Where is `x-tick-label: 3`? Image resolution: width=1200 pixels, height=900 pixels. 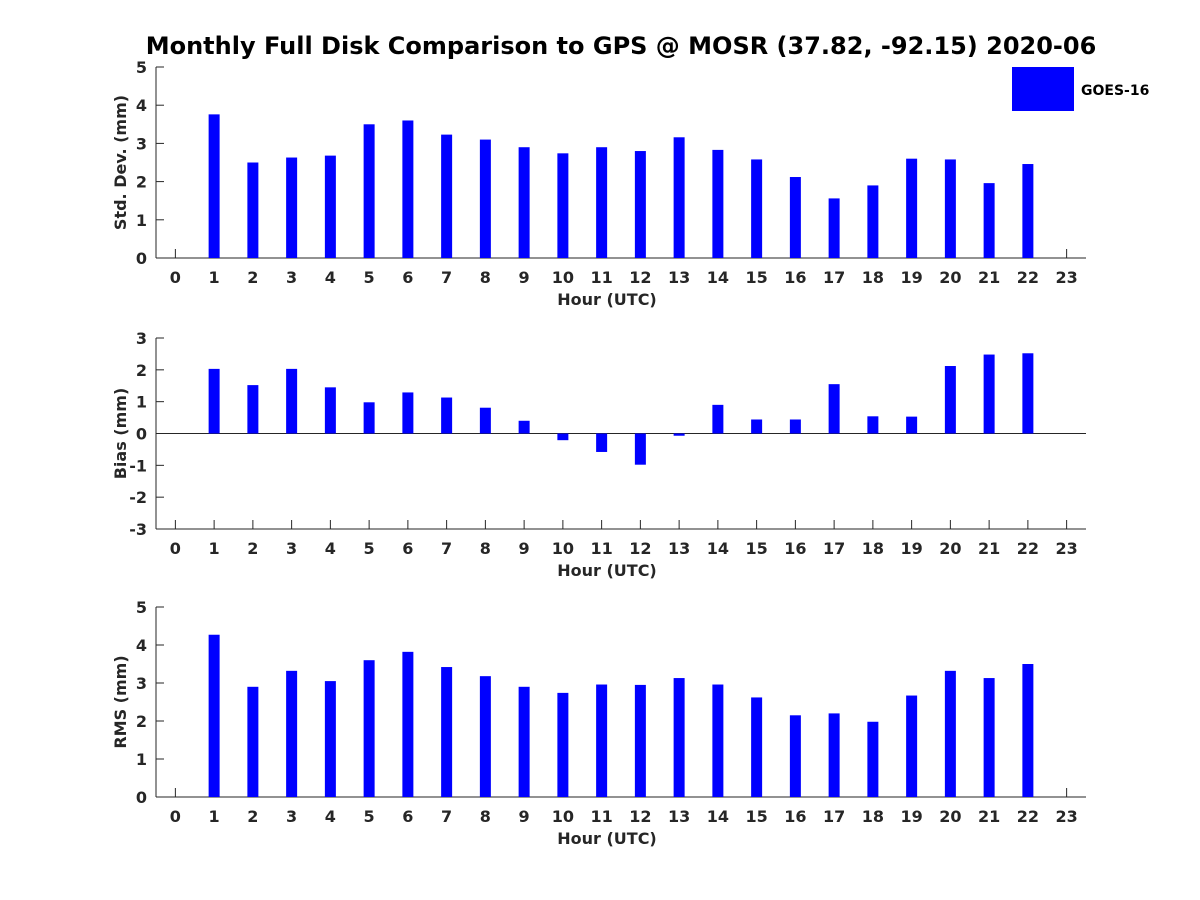
x-tick-label: 3 is located at coordinates (291, 548).